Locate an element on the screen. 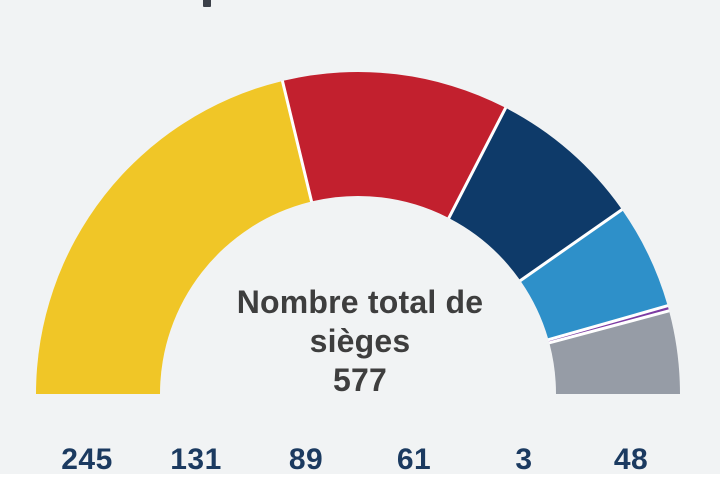  seat-count-label: 3 is located at coordinates (524, 459).